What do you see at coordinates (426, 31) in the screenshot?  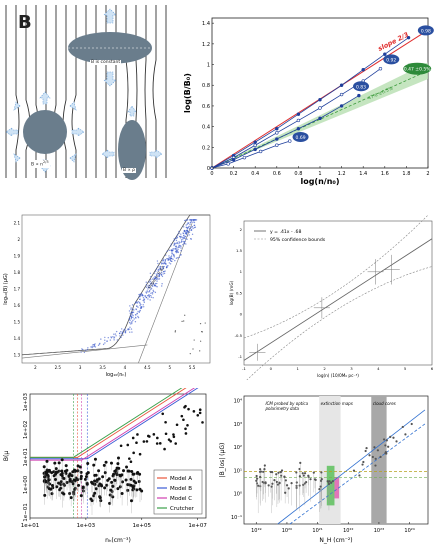 I see `value-oval-label: 0.98` at bounding box center [426, 31].